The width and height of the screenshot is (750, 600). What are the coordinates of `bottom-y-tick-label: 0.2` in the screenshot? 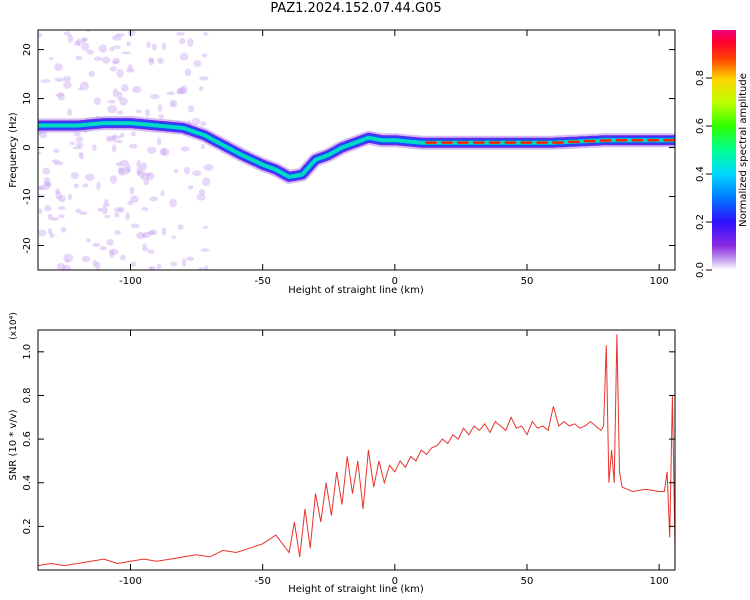 It's located at (27, 526).